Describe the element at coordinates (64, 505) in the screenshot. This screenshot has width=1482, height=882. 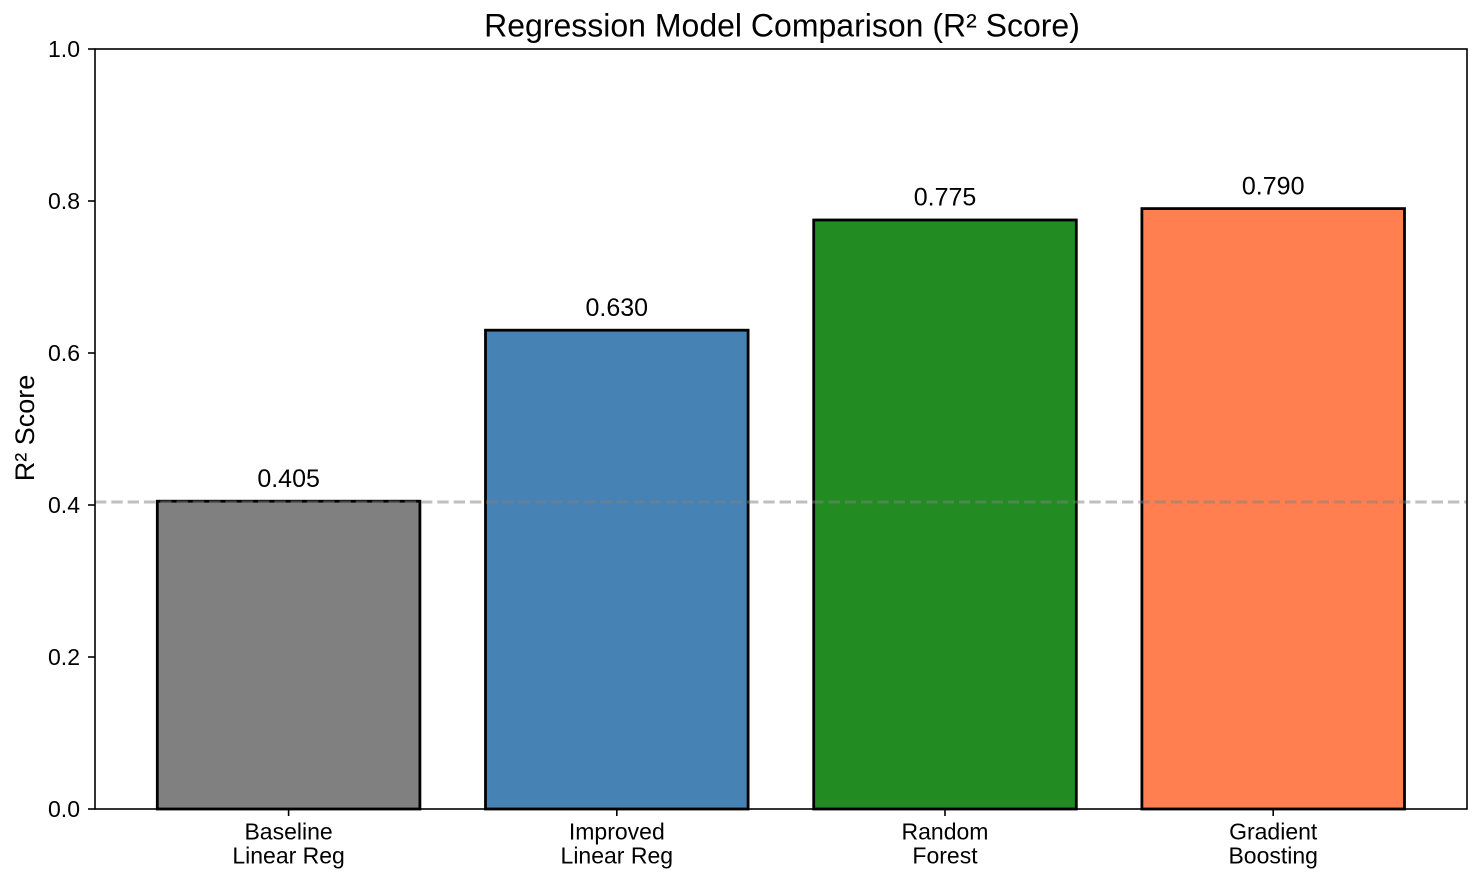
I see `svg-text: 0.4` at that location.